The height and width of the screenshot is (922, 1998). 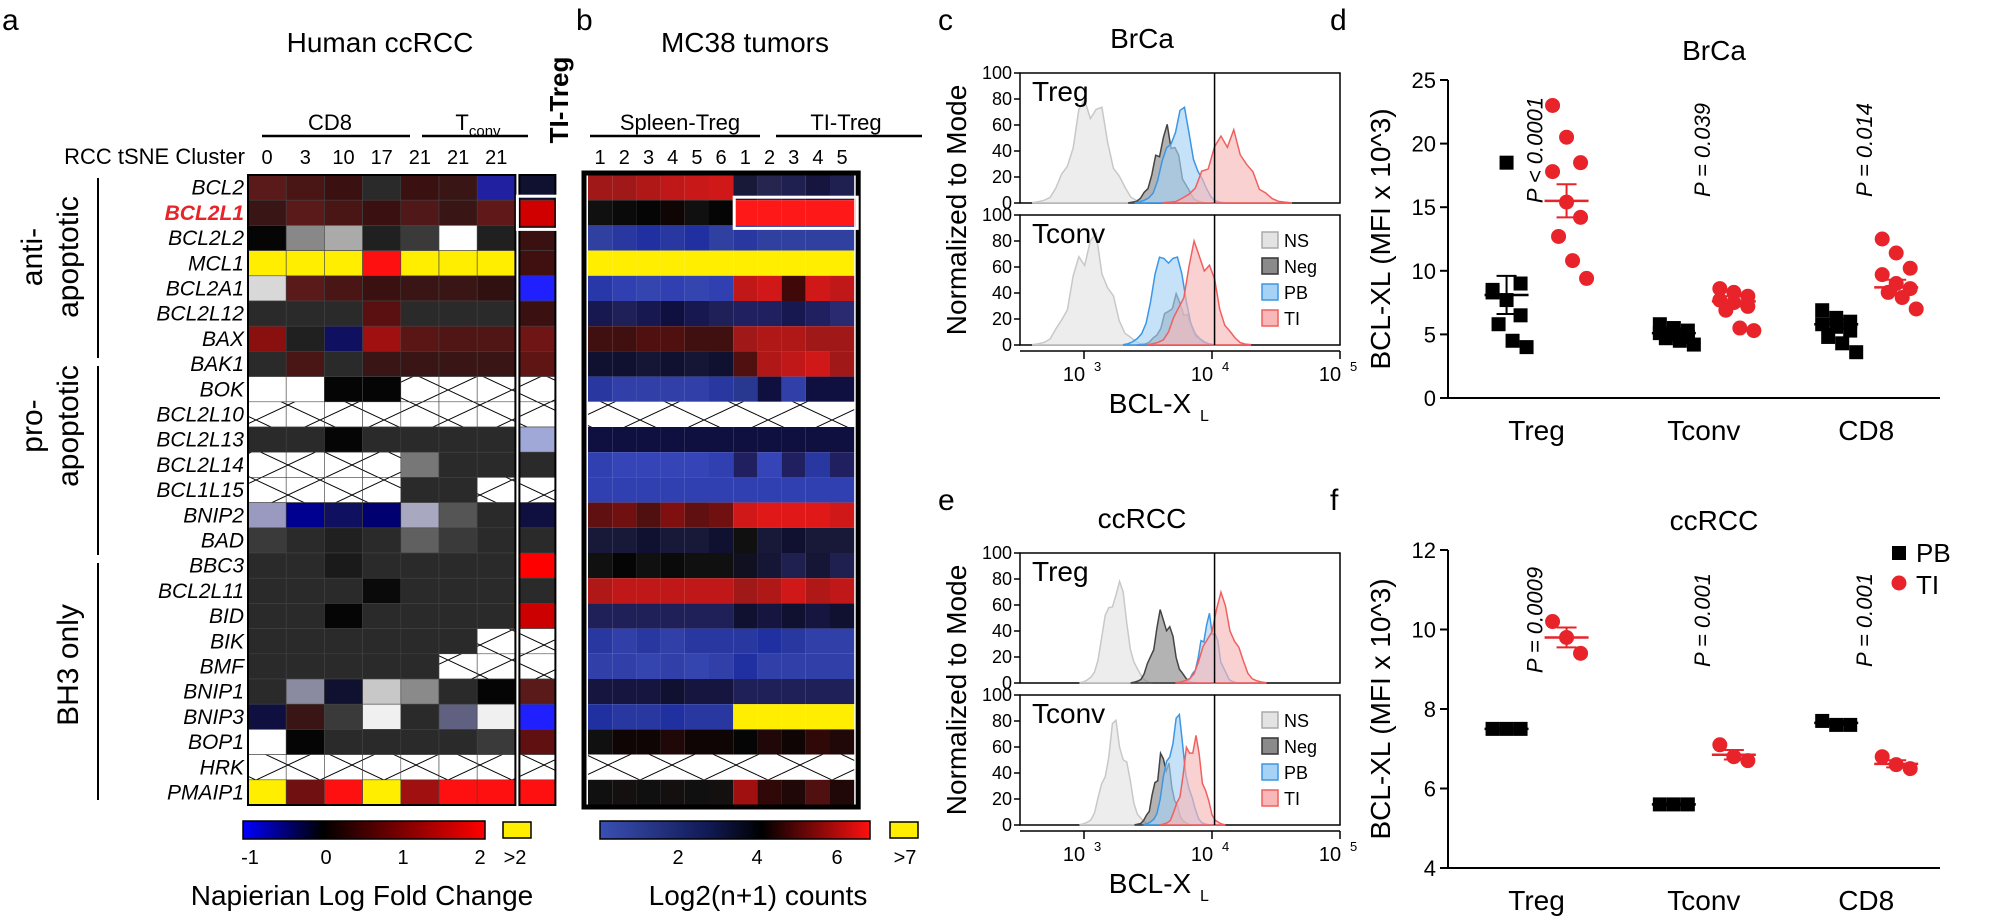 What do you see at coordinates (213, 717) in the screenshot?
I see `gene-label: BNIP3` at bounding box center [213, 717].